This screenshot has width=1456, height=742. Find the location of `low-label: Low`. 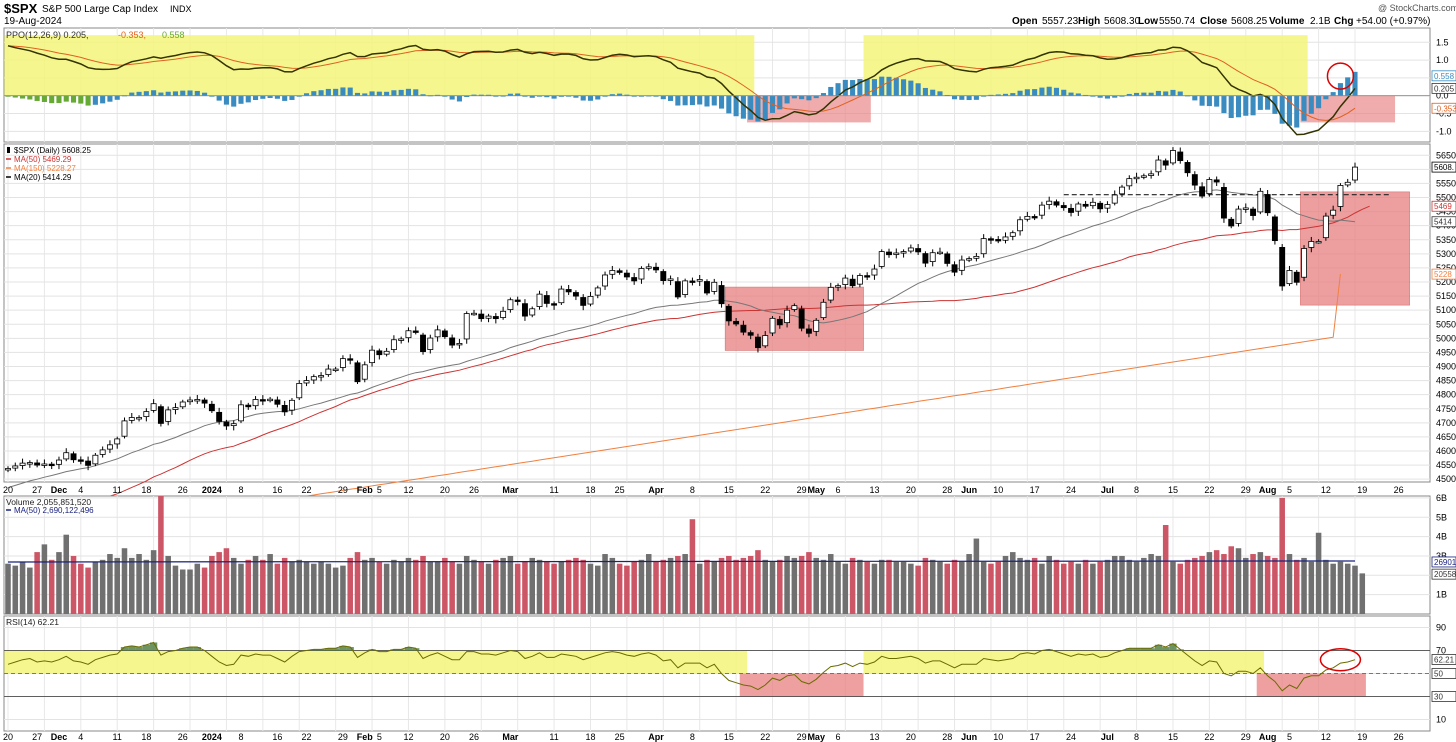

low-label: Low is located at coordinates (1148, 21).